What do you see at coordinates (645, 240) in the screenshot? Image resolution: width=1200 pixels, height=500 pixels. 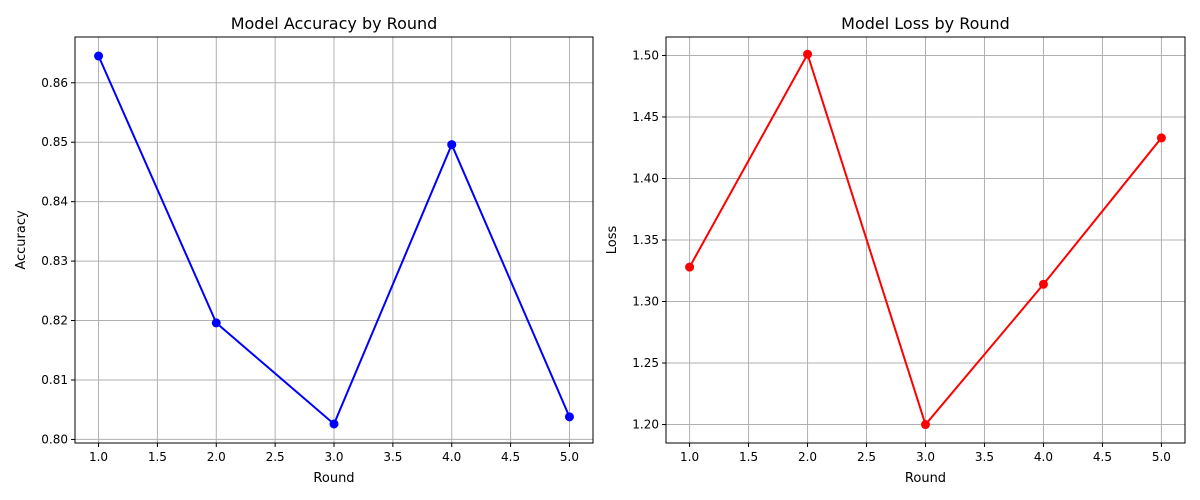 I see `y-tick-label: 1.35` at bounding box center [645, 240].